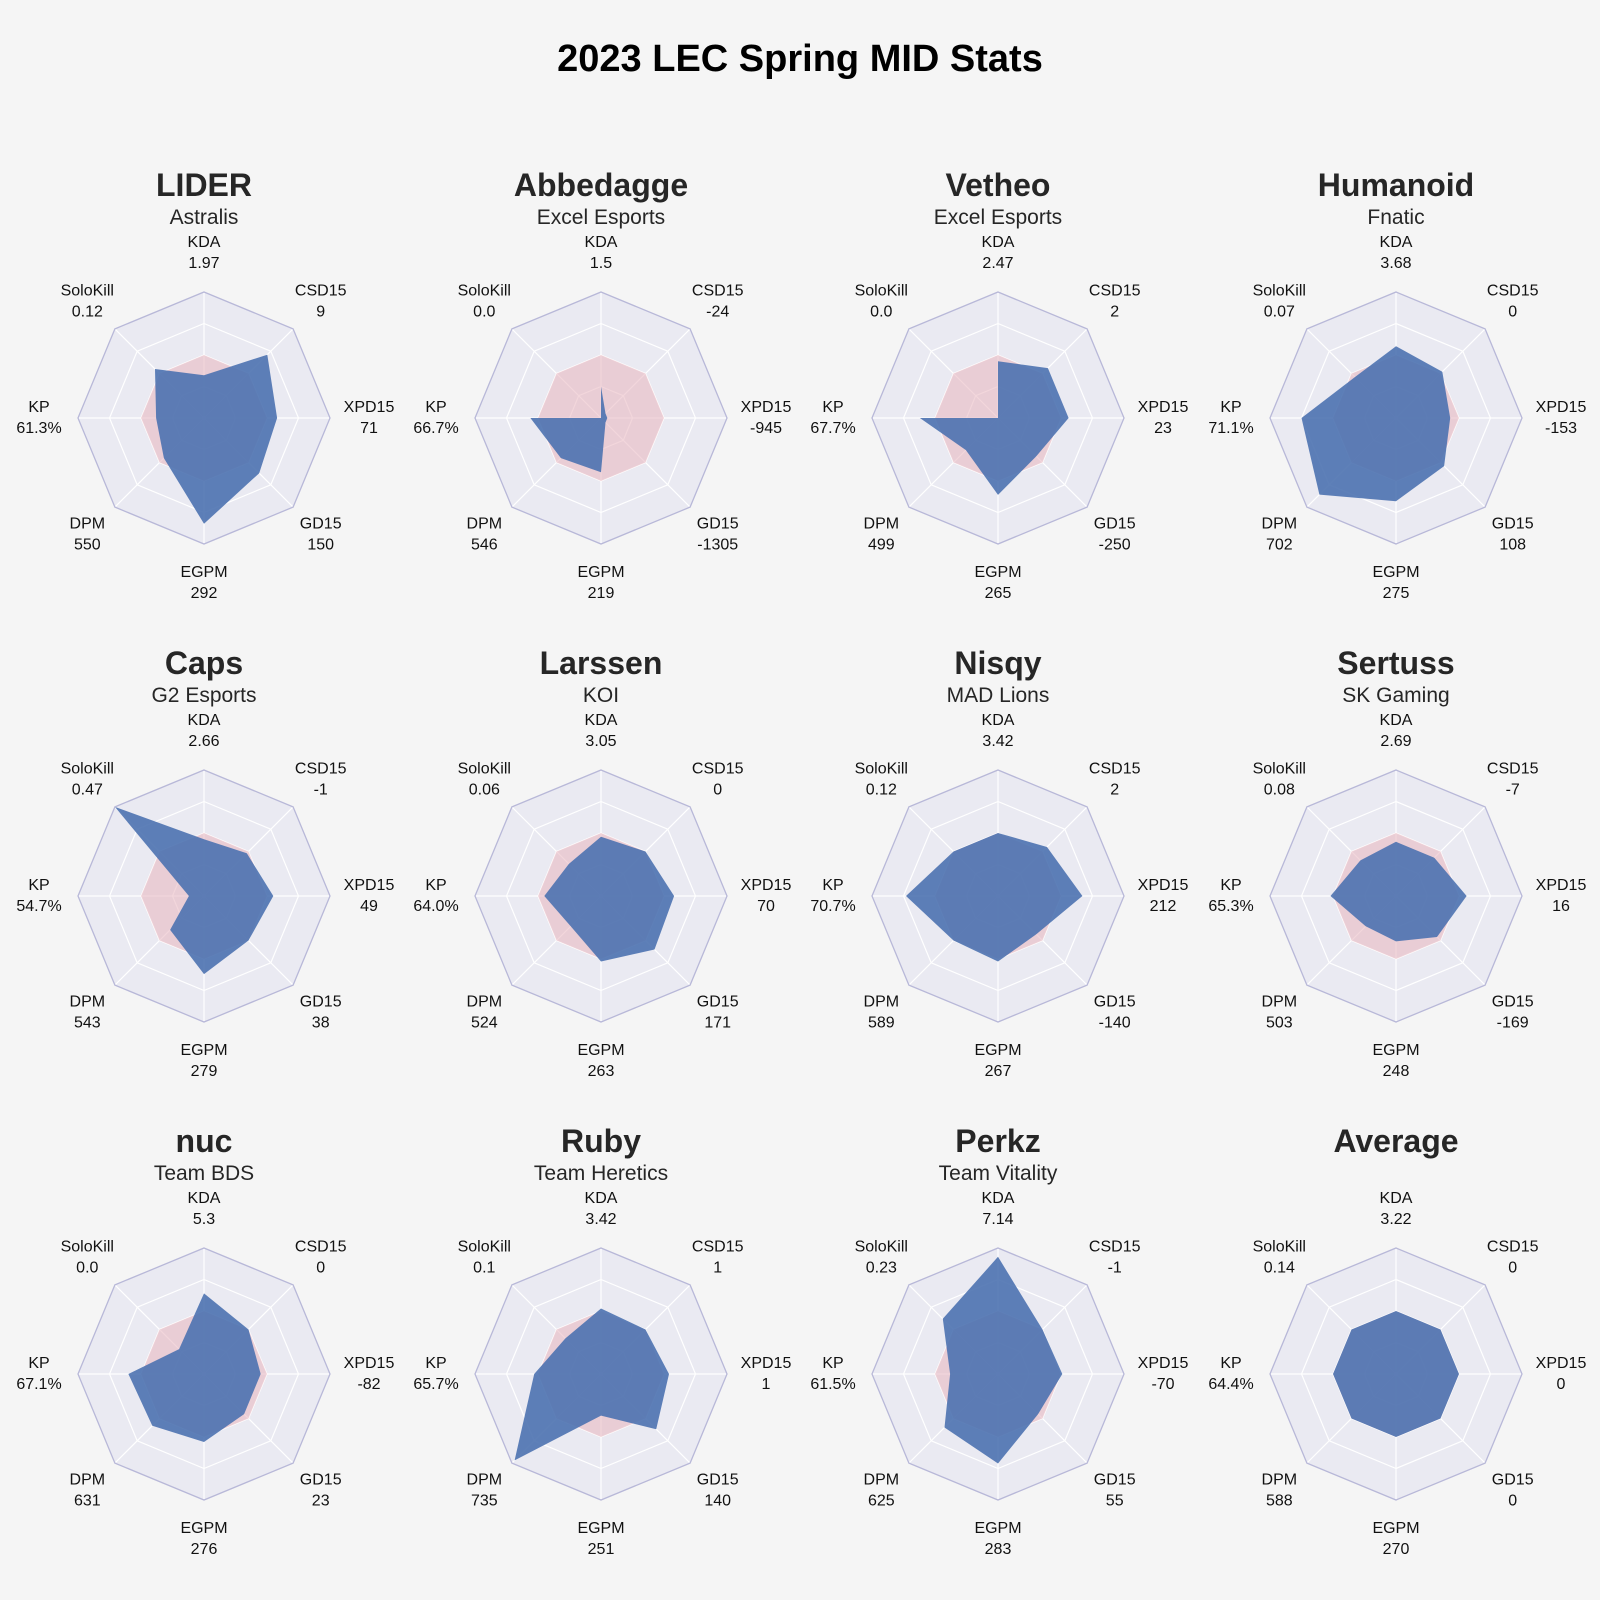 This screenshot has width=1600, height=1600. What do you see at coordinates (832, 906) in the screenshot?
I see `axis-value-kp: 70.7%` at bounding box center [832, 906].